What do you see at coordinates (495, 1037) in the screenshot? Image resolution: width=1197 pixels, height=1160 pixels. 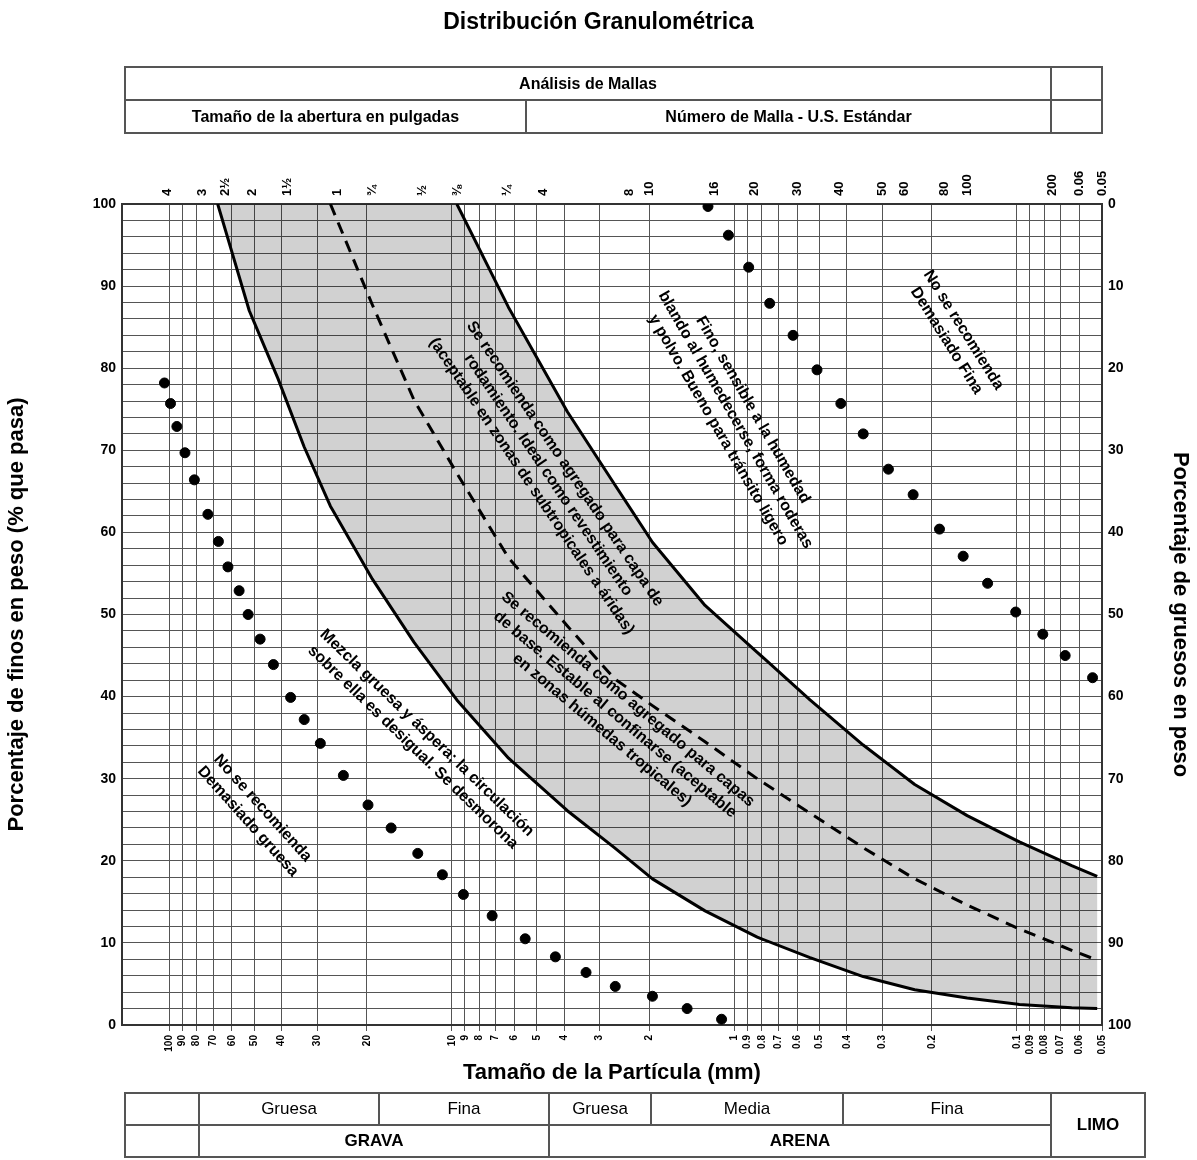 I see `x-tick-label: 7` at bounding box center [495, 1037].